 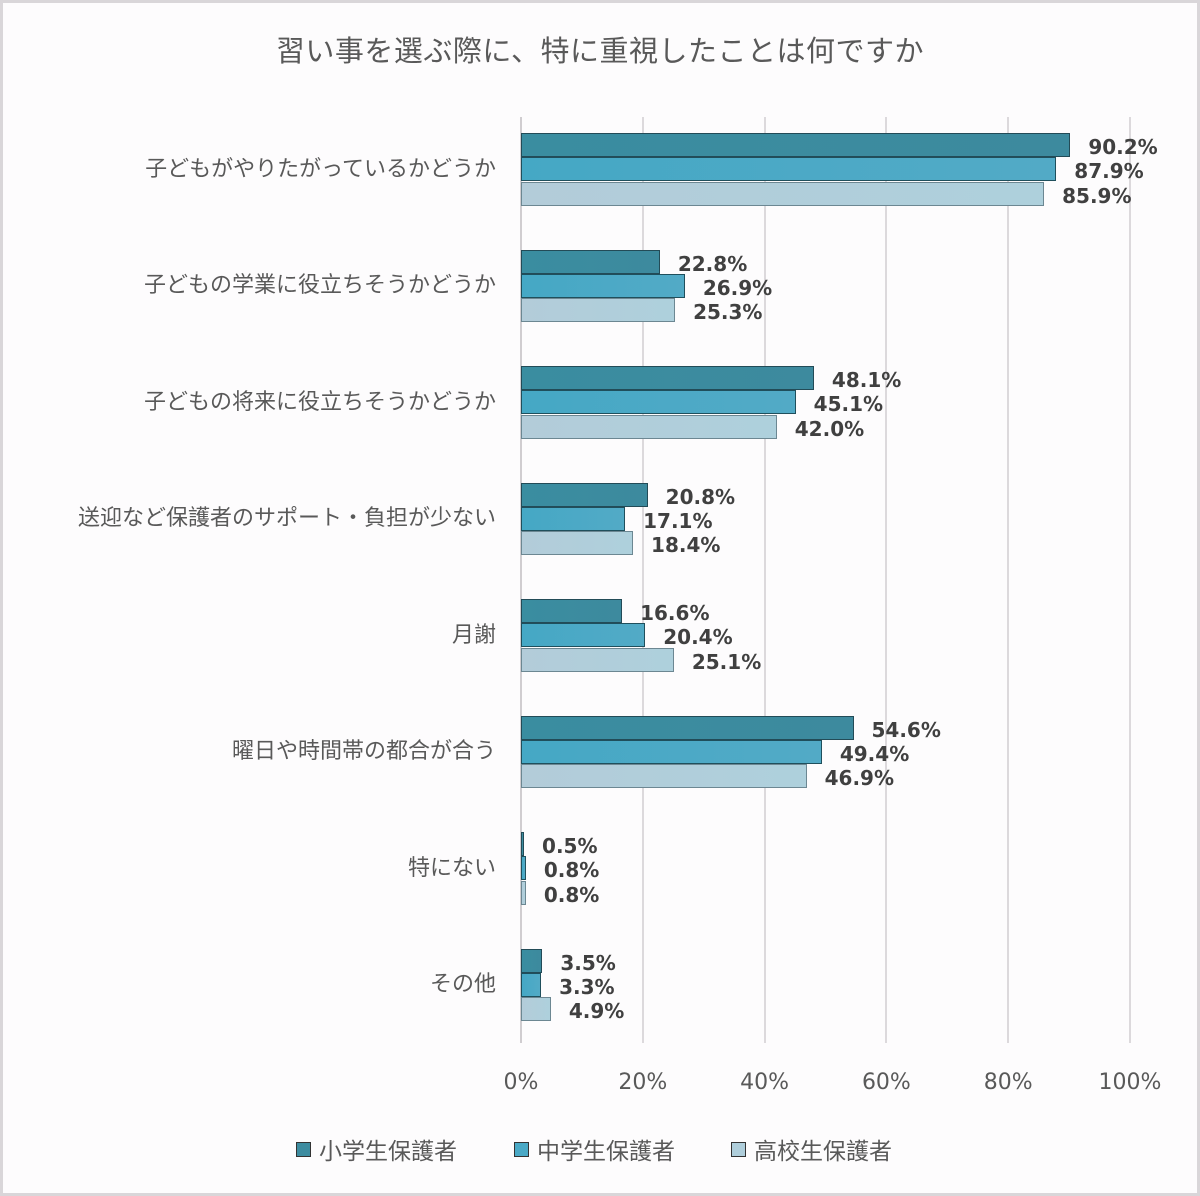 What do you see at coordinates (886, 1082) in the screenshot?
I see `x-tick-label: 60%` at bounding box center [886, 1082].